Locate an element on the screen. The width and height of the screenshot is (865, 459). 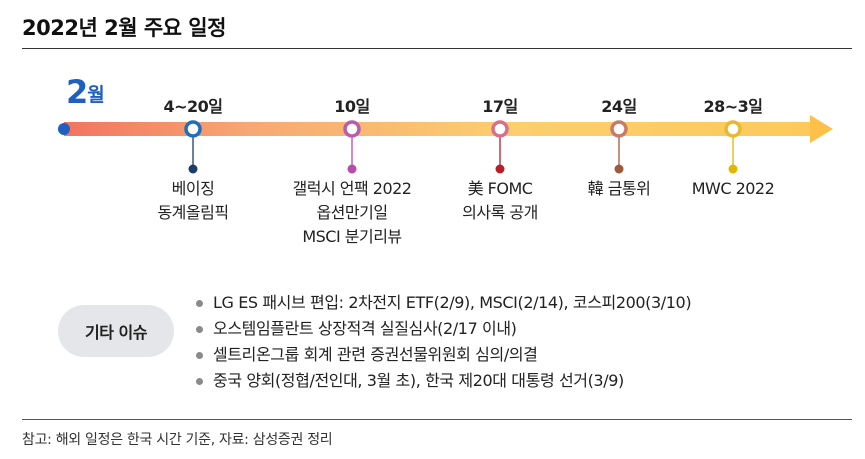
source-note: 참고: 해외 일정은 한국 시간 기준, 자료: 삼성증권 정리 is located at coordinates (177, 440).